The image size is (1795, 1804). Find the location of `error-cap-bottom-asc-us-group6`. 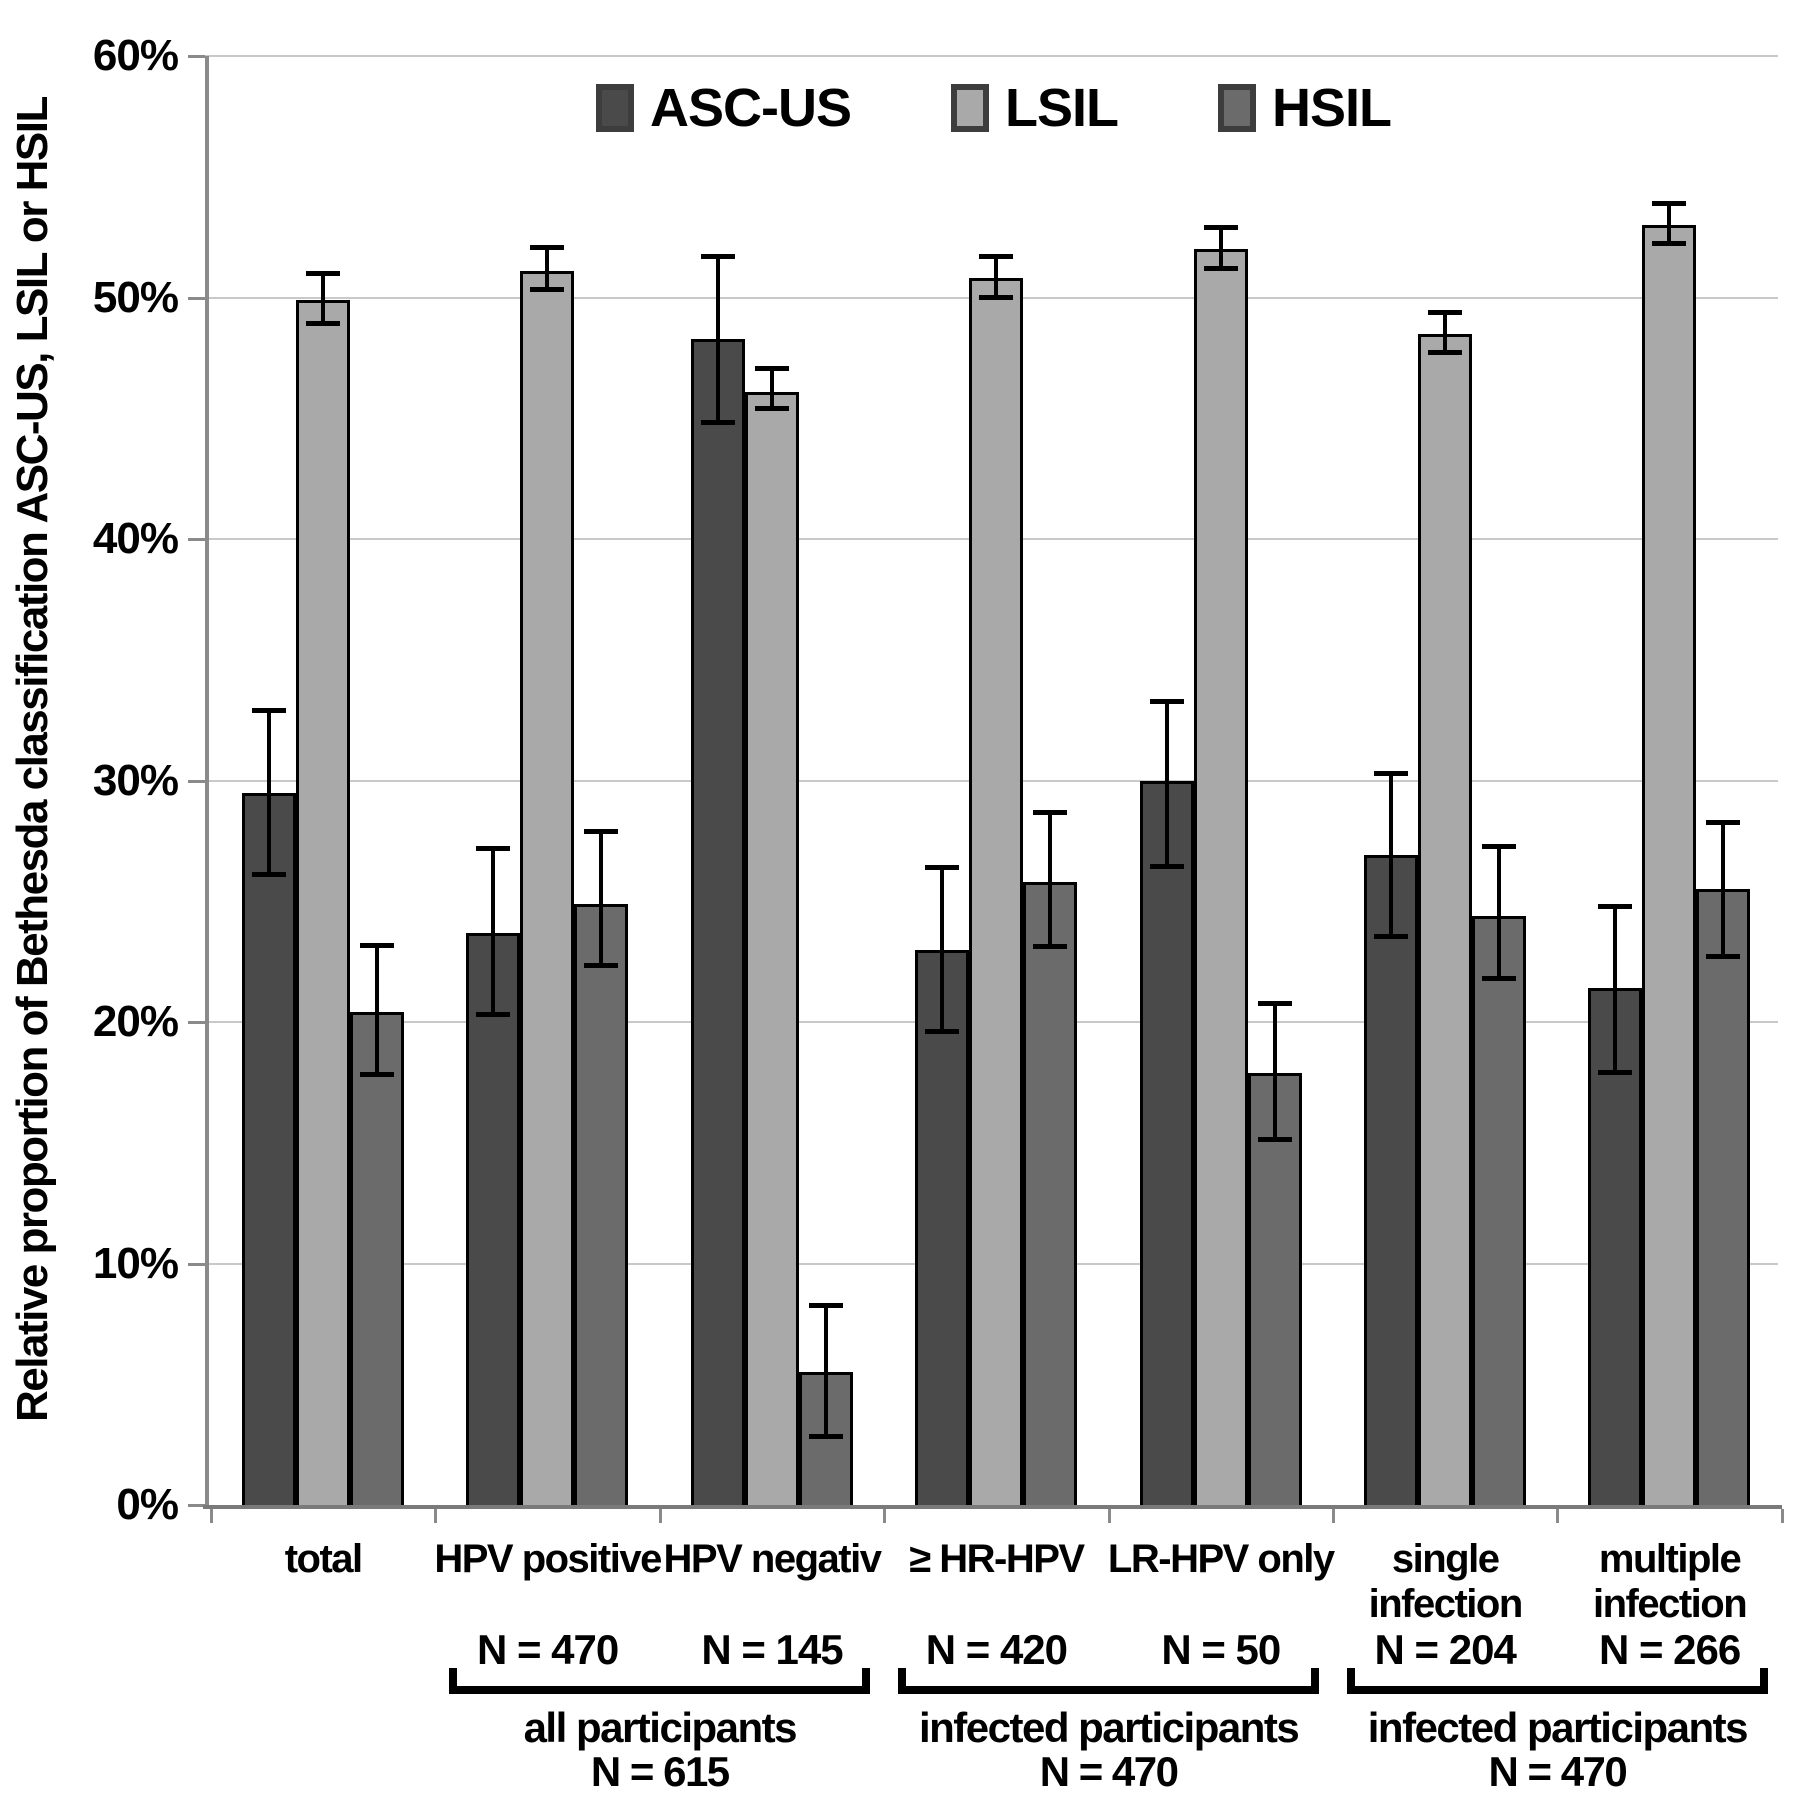

error-cap-bottom-asc-us-group6 is located at coordinates (1391, 937).